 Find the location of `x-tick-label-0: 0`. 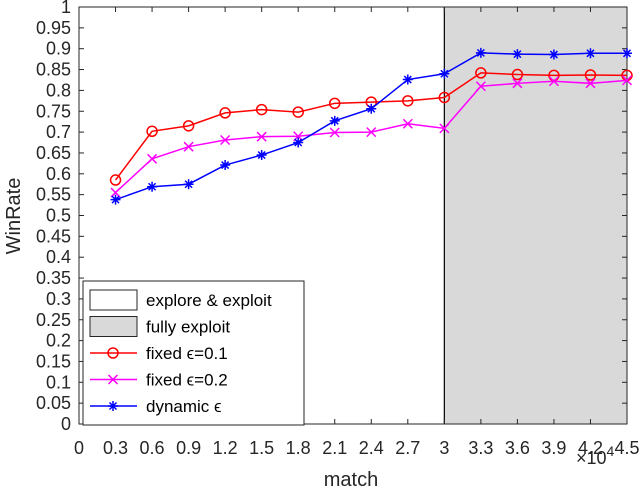

x-tick-label-0: 0 is located at coordinates (79, 448).